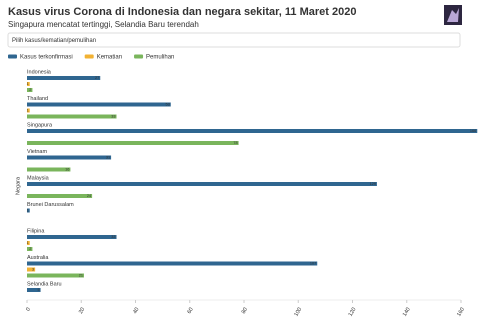 The height and width of the screenshot is (326, 490). Describe the element at coordinates (38, 258) in the screenshot. I see `category-label: Australia` at that location.